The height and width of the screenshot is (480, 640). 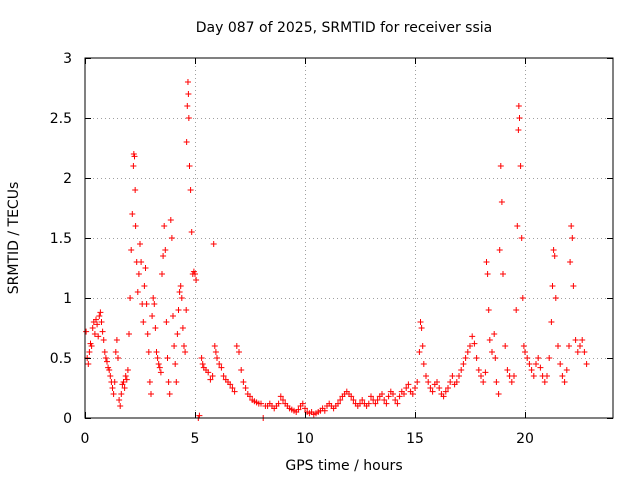 What do you see at coordinates (61, 239) in the screenshot?
I see `y-tick-label: 1.5` at bounding box center [61, 239].